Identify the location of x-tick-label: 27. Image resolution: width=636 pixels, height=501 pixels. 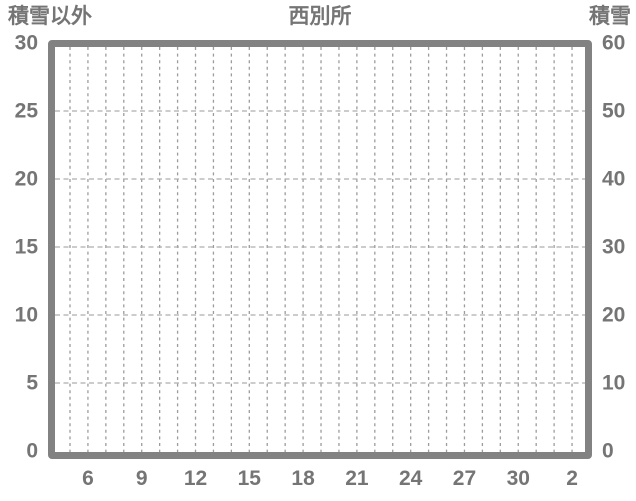
(464, 478).